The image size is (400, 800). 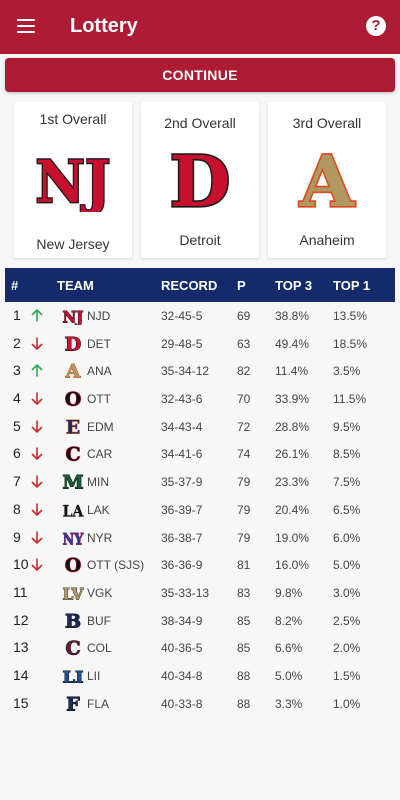 What do you see at coordinates (100, 592) in the screenshot?
I see `team-abbr-cell: VGK` at bounding box center [100, 592].